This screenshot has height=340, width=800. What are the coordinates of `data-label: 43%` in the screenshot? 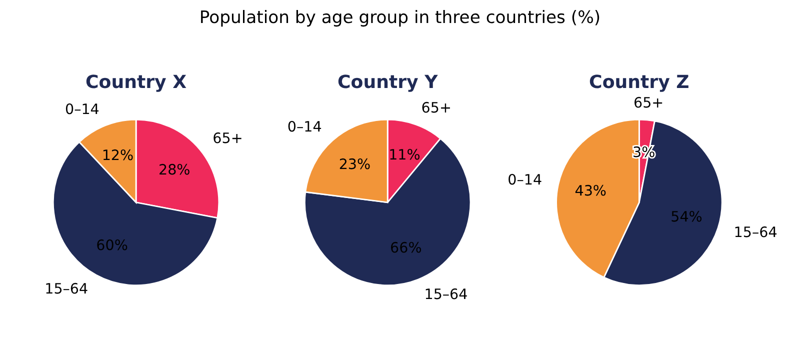 It's located at (590, 191).